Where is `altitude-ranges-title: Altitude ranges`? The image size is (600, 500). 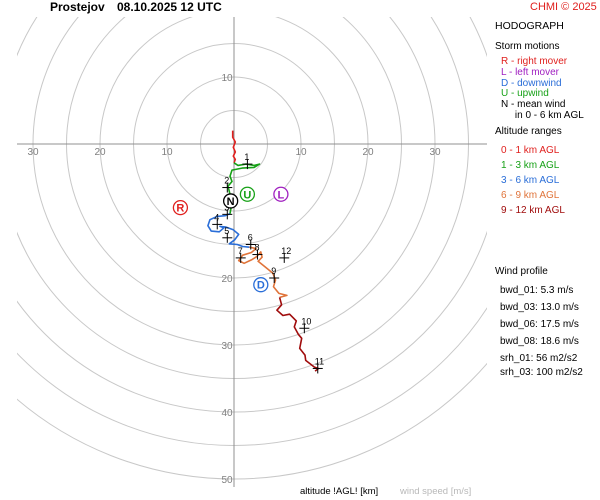
altitude-ranges-title: Altitude ranges is located at coordinates (528, 131).